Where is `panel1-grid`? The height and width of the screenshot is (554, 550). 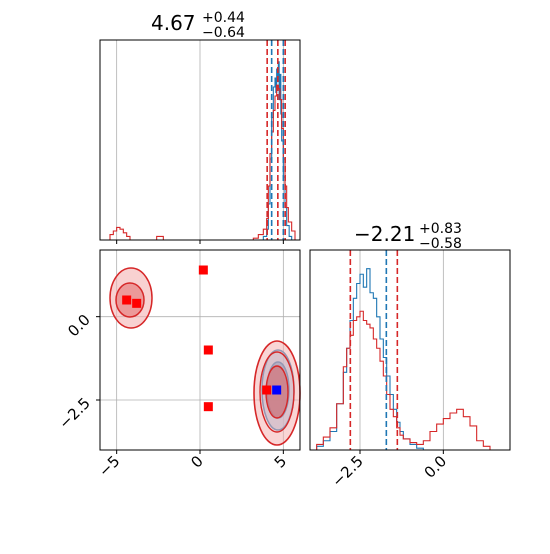
panel1-grid is located at coordinates (200, 140).